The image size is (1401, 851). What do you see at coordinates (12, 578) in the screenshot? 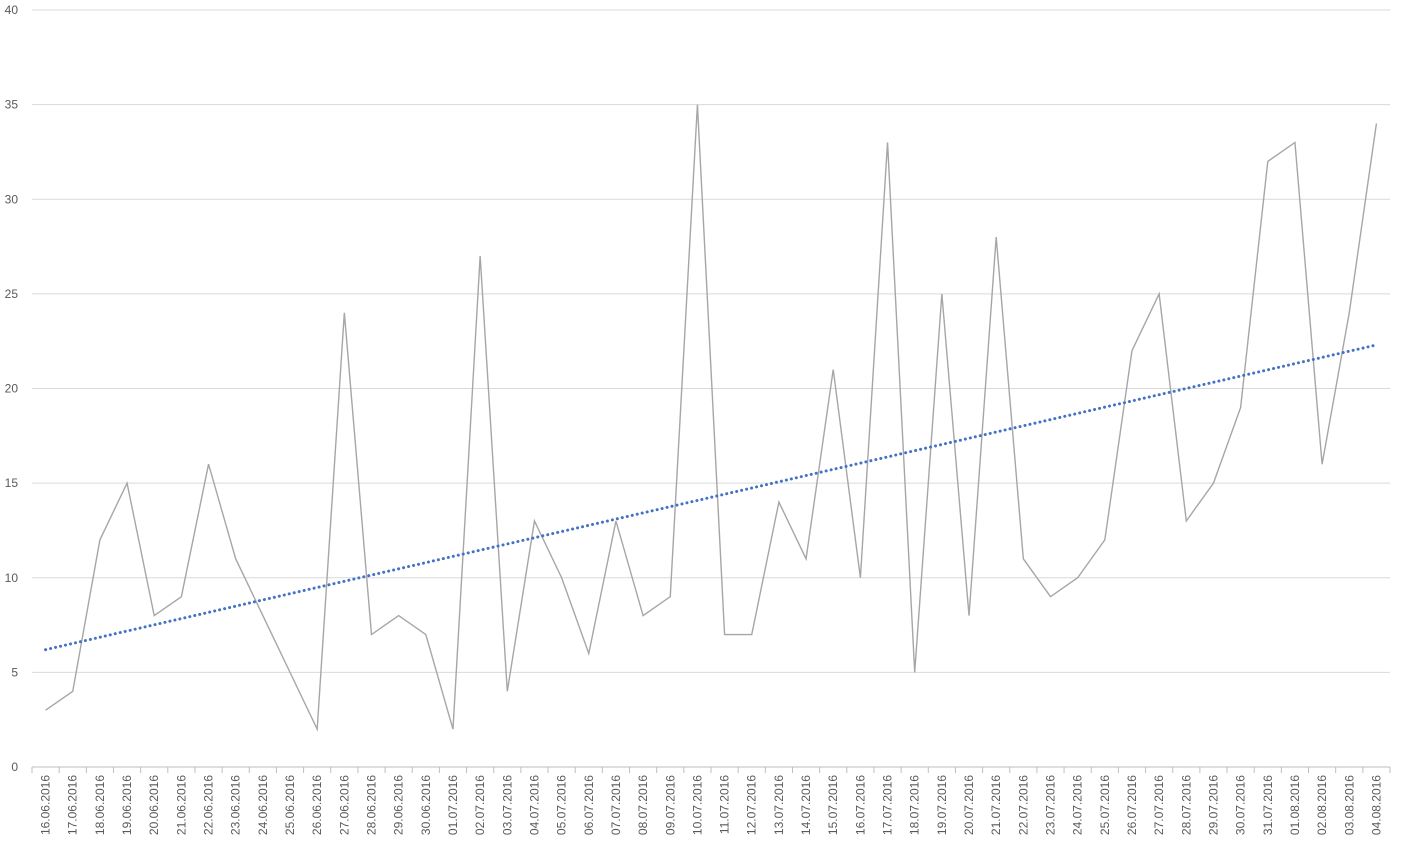
I see `y-tick-label-10: 10` at bounding box center [12, 578].